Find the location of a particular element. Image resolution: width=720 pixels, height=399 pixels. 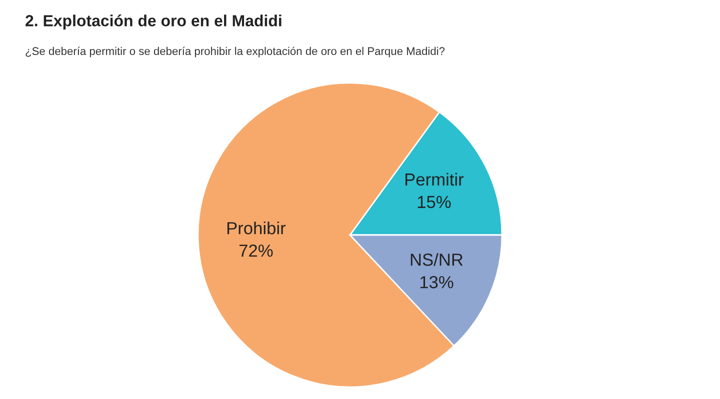

data-label: 72% is located at coordinates (256, 250).